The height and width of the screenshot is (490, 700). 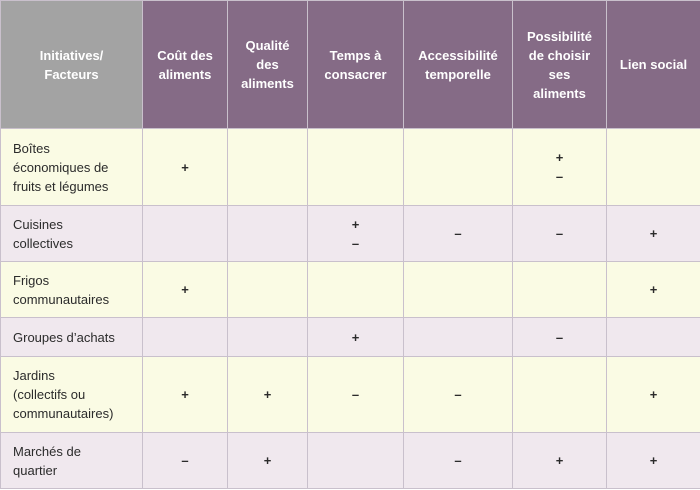 I want to click on header-time-accessibility: Accessibilité temporelle, so click(x=458, y=64).